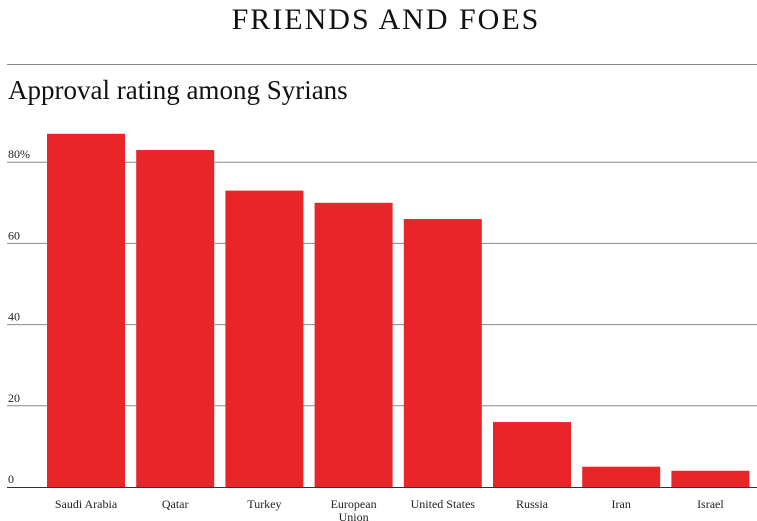 This screenshot has height=521, width=757. Describe the element at coordinates (382, 64) in the screenshot. I see `title-divider` at that location.